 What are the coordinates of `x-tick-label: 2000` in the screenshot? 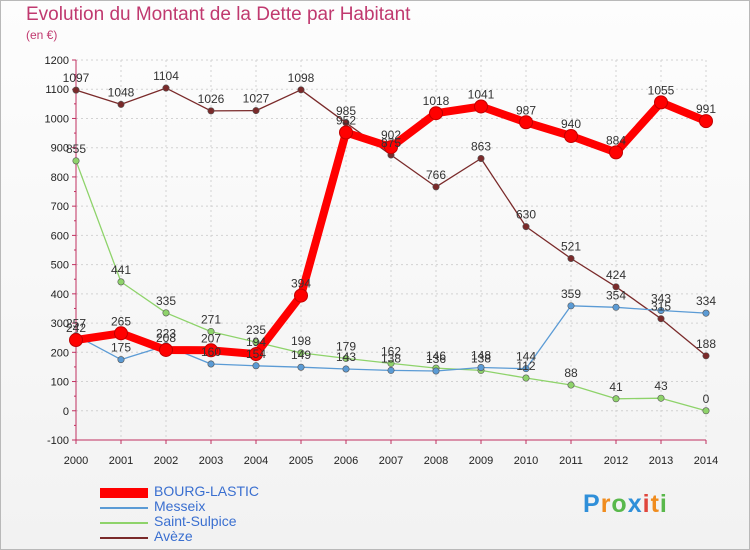 It's located at (76, 461).